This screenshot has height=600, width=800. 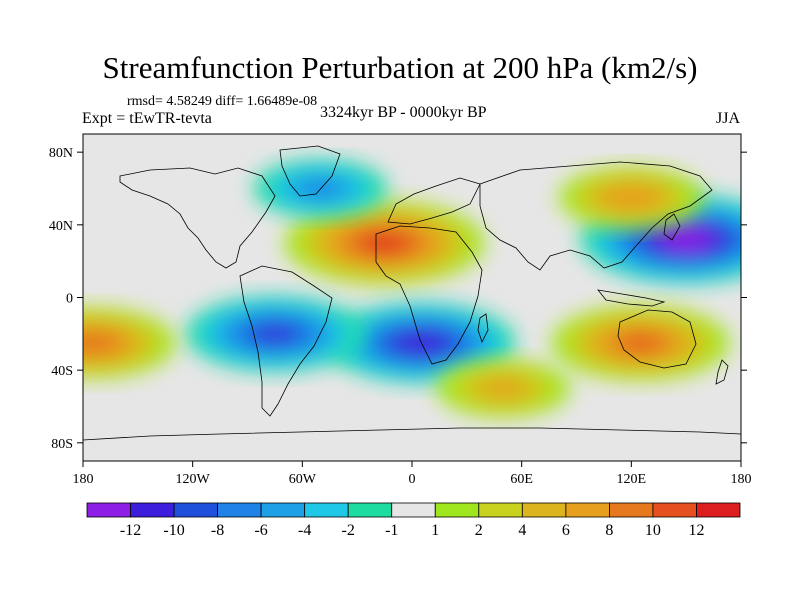 What do you see at coordinates (566, 530) in the screenshot?
I see `colorbar-label: 6` at bounding box center [566, 530].